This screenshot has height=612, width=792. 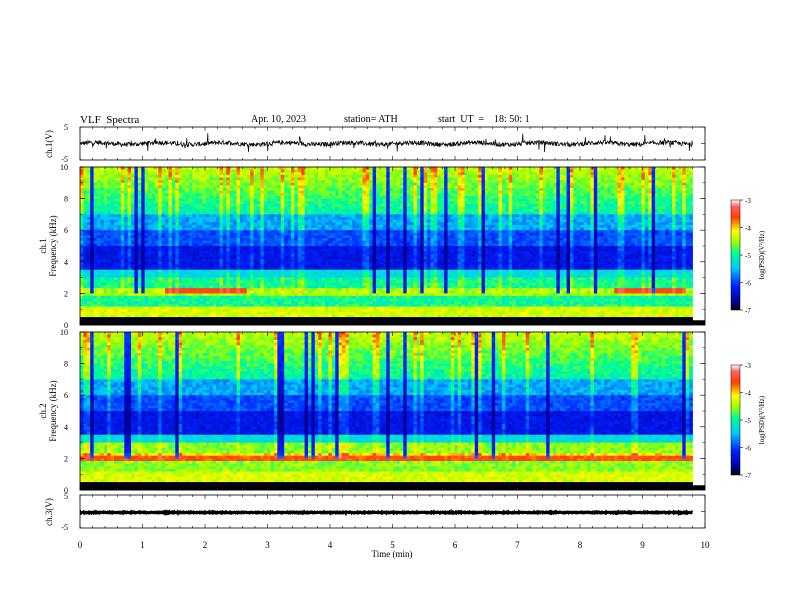 I want to click on x-tick-label: 3, so click(x=267, y=545).